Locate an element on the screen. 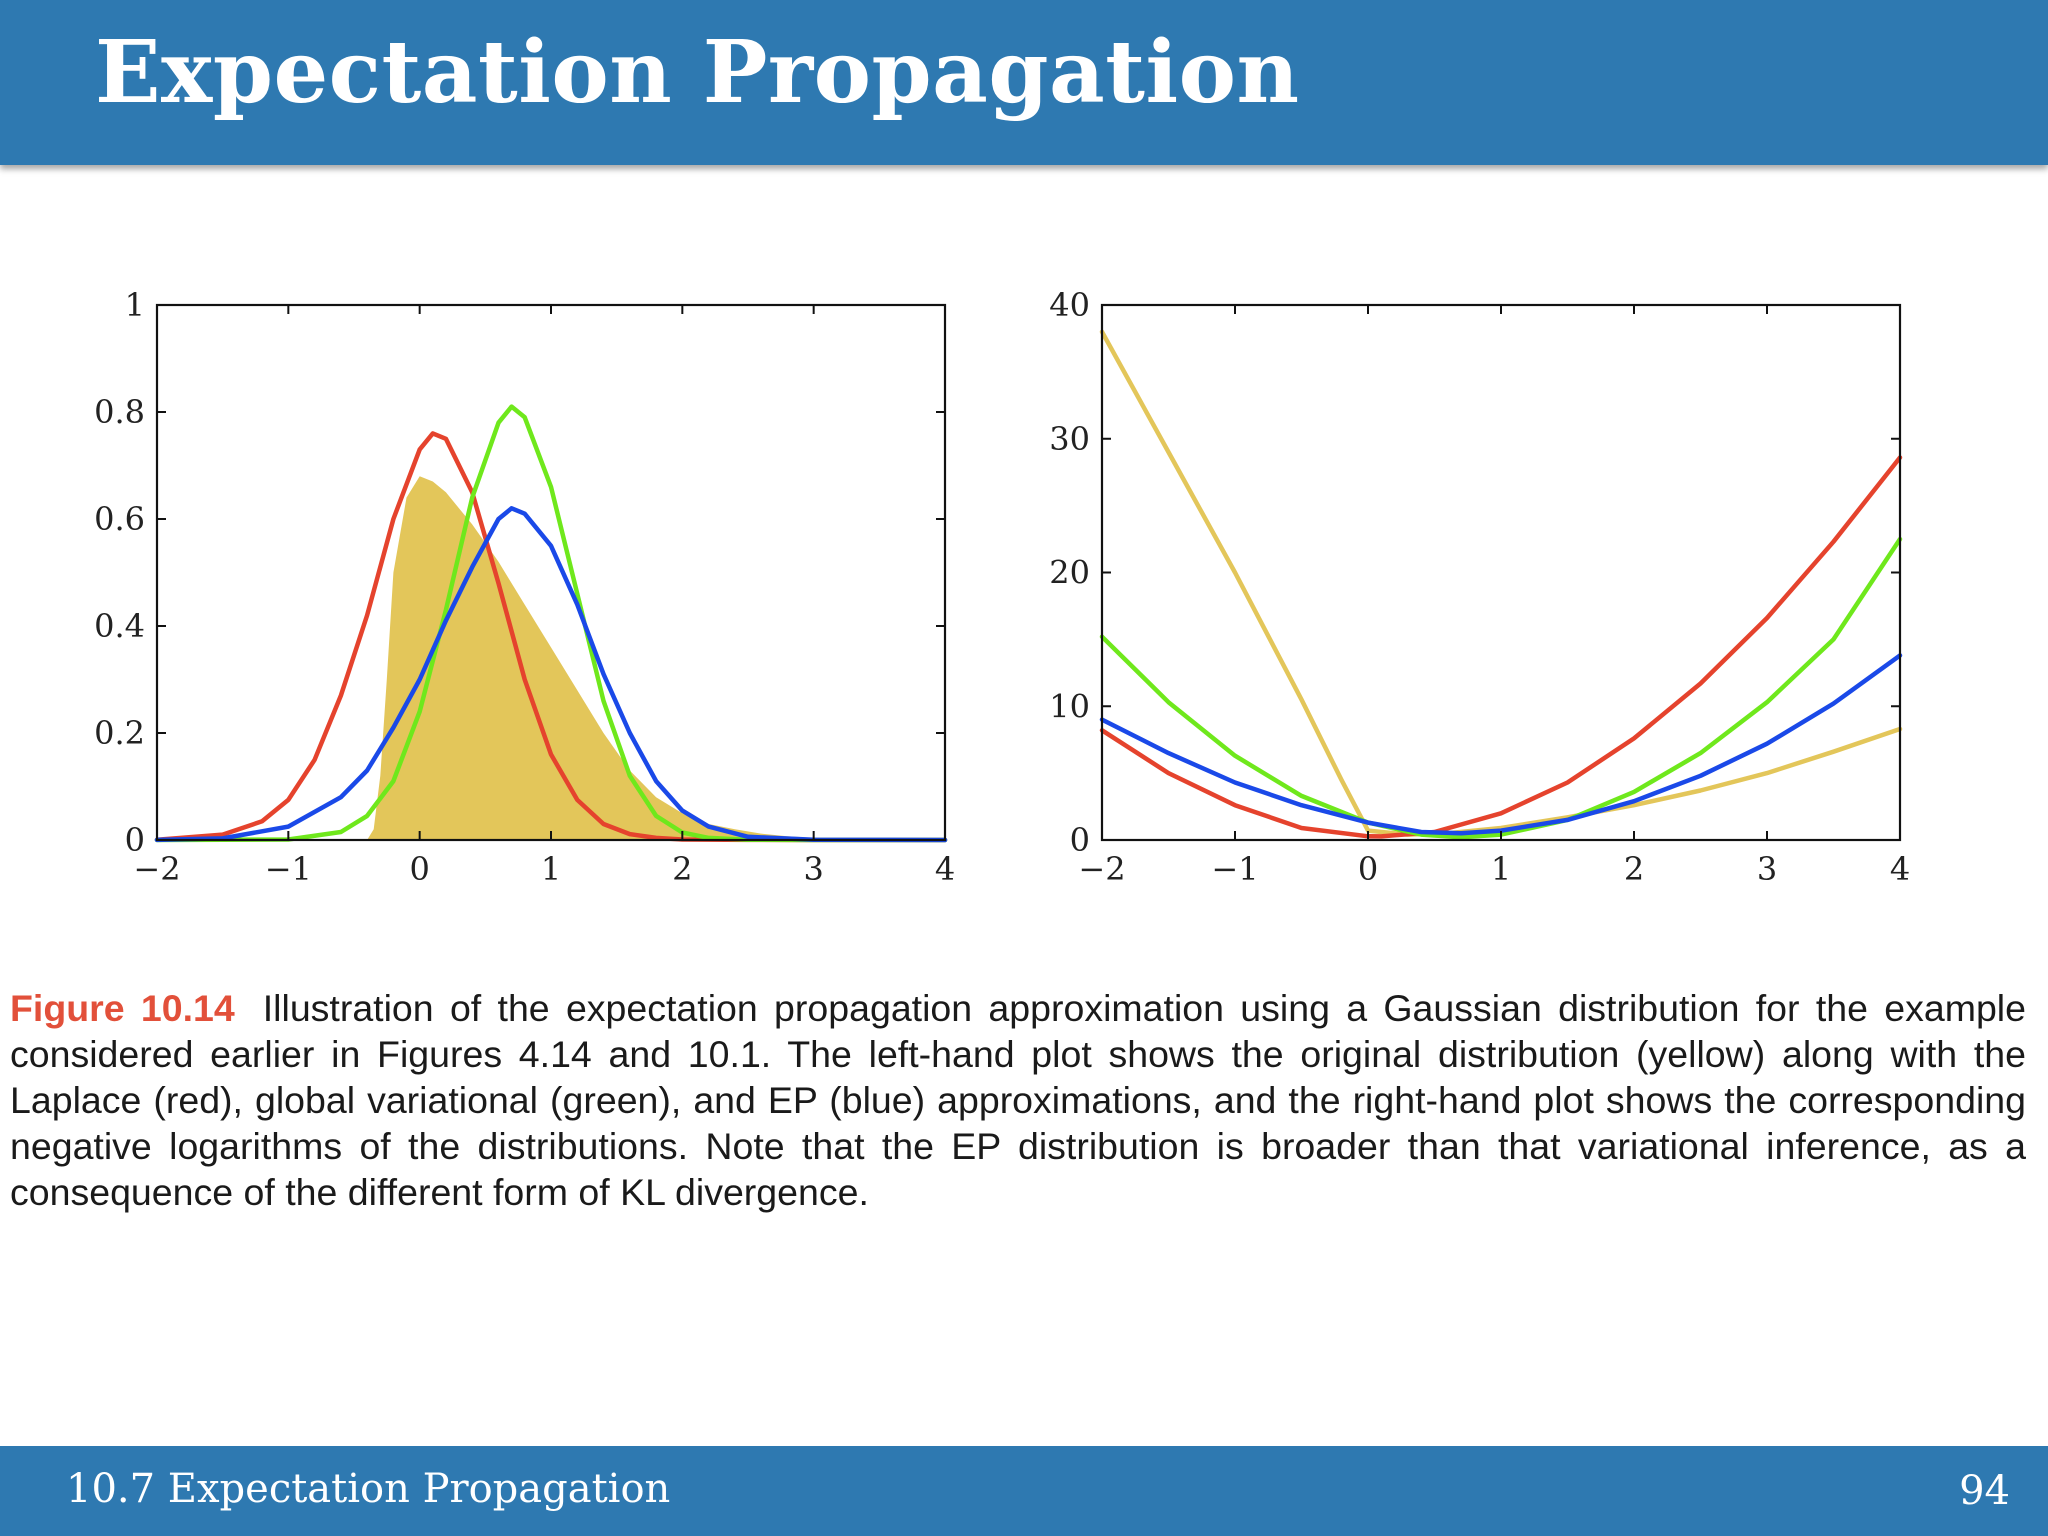  slide-footer: 10.7 Expectation Propagation 94 is located at coordinates (1024, 1491).